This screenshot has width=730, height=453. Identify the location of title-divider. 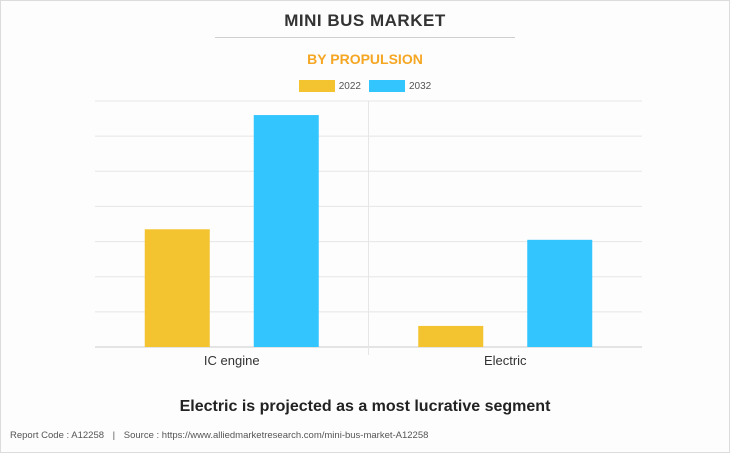
(365, 37).